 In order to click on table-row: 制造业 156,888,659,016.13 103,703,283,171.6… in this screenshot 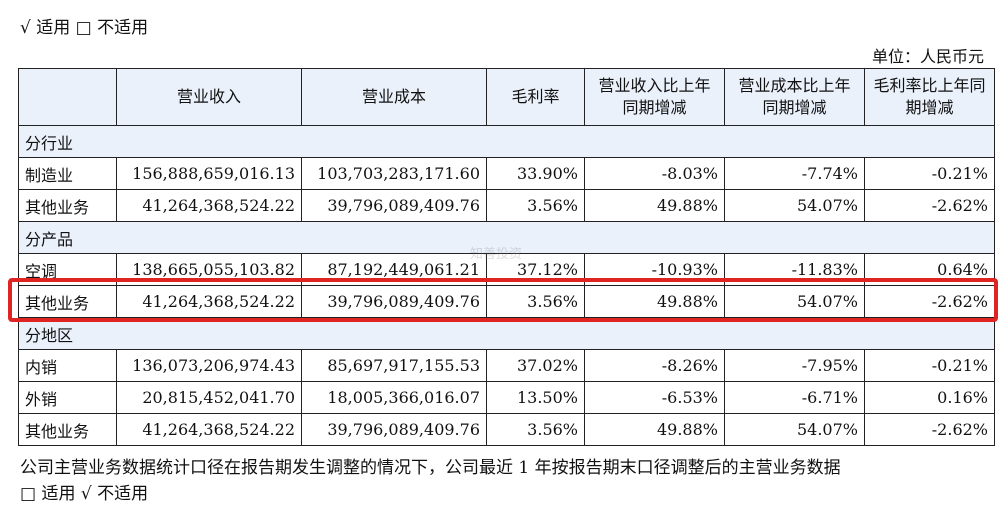, I will do `click(506, 173)`.